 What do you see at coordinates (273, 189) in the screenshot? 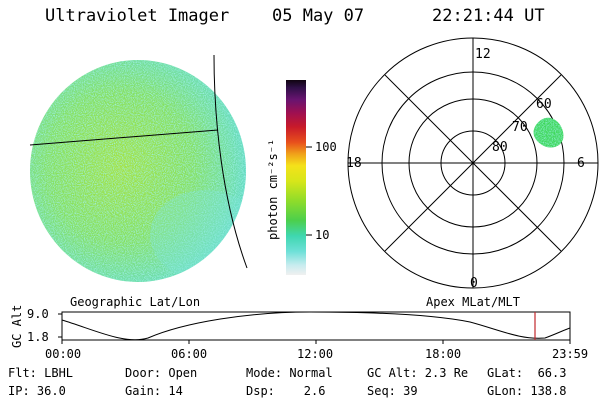
I see `colorbar-unit-label: photon cm⁻²s⁻¹` at bounding box center [273, 189].